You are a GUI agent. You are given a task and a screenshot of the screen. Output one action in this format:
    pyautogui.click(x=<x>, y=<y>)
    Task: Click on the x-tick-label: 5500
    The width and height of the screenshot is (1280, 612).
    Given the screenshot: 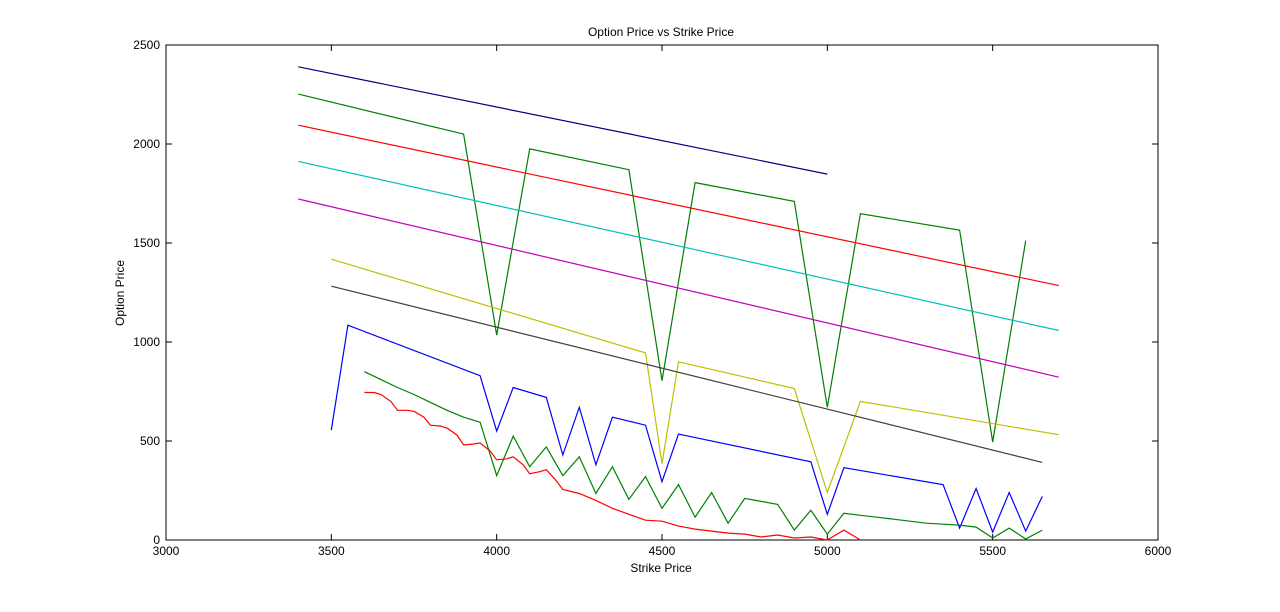 What is the action you would take?
    pyautogui.click(x=992, y=551)
    